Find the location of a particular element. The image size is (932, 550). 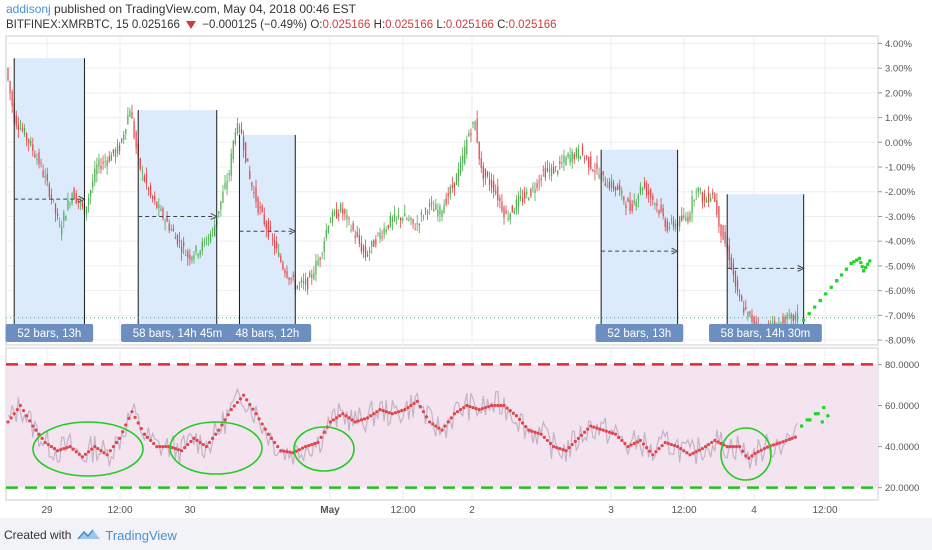

open-label: O: is located at coordinates (316, 25).